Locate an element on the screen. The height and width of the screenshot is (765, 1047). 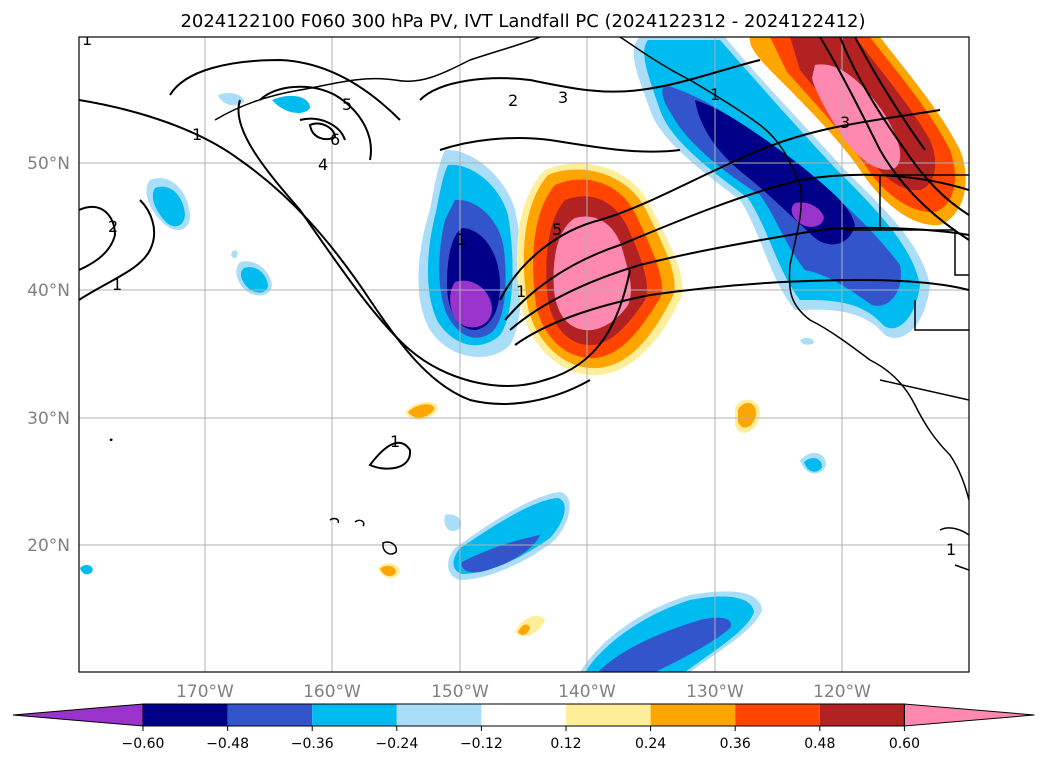
lat-label: 30°N is located at coordinates (48, 419).